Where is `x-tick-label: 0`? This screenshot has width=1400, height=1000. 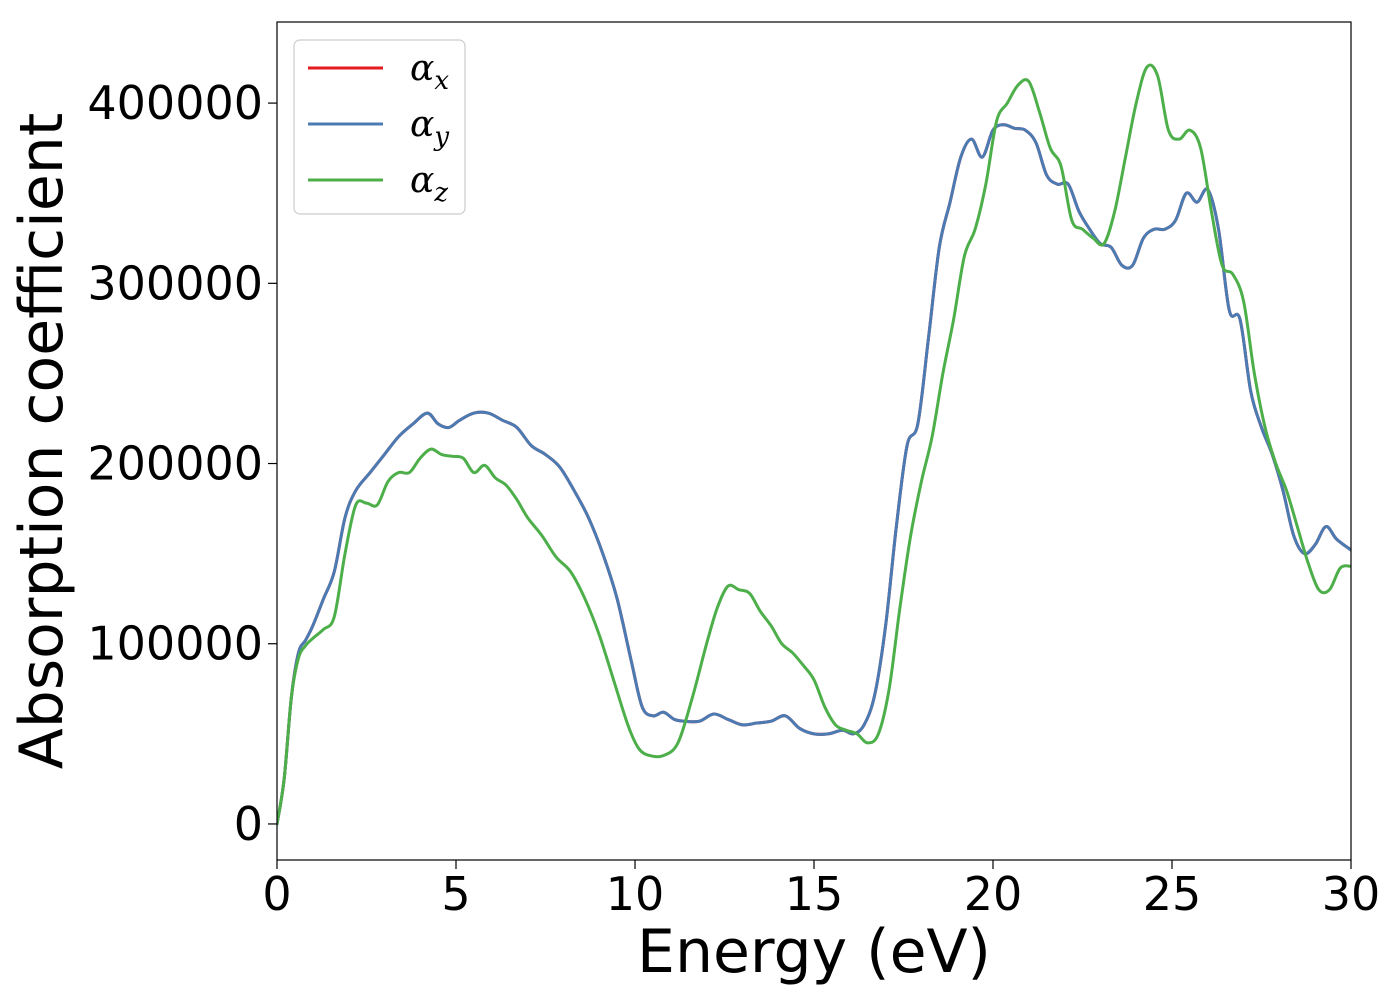 x-tick-label: 0 is located at coordinates (276, 894).